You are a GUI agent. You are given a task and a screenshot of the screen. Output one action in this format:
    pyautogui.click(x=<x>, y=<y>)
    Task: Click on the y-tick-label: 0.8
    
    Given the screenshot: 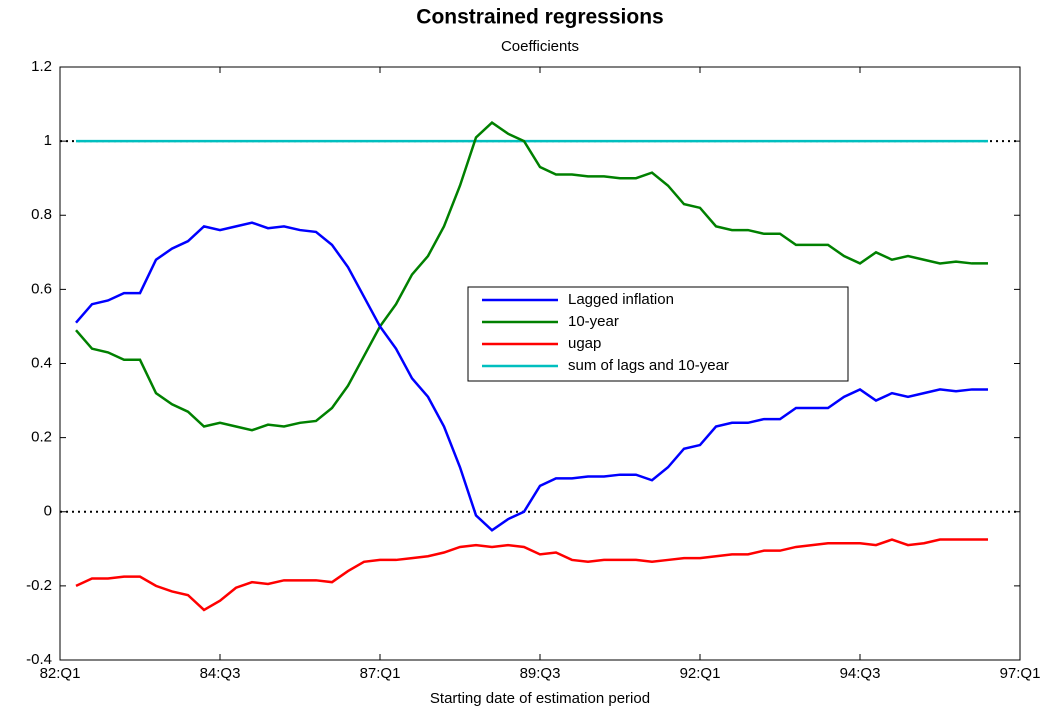 What is the action you would take?
    pyautogui.click(x=41, y=214)
    